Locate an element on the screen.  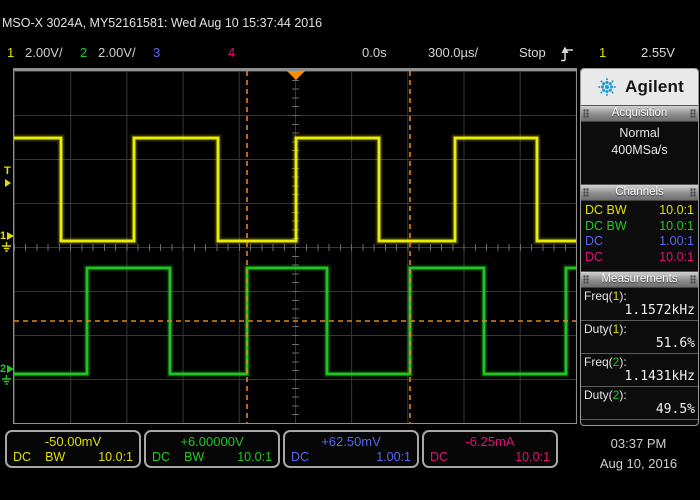
status-trigger-level: 2.55V is located at coordinates (658, 52).